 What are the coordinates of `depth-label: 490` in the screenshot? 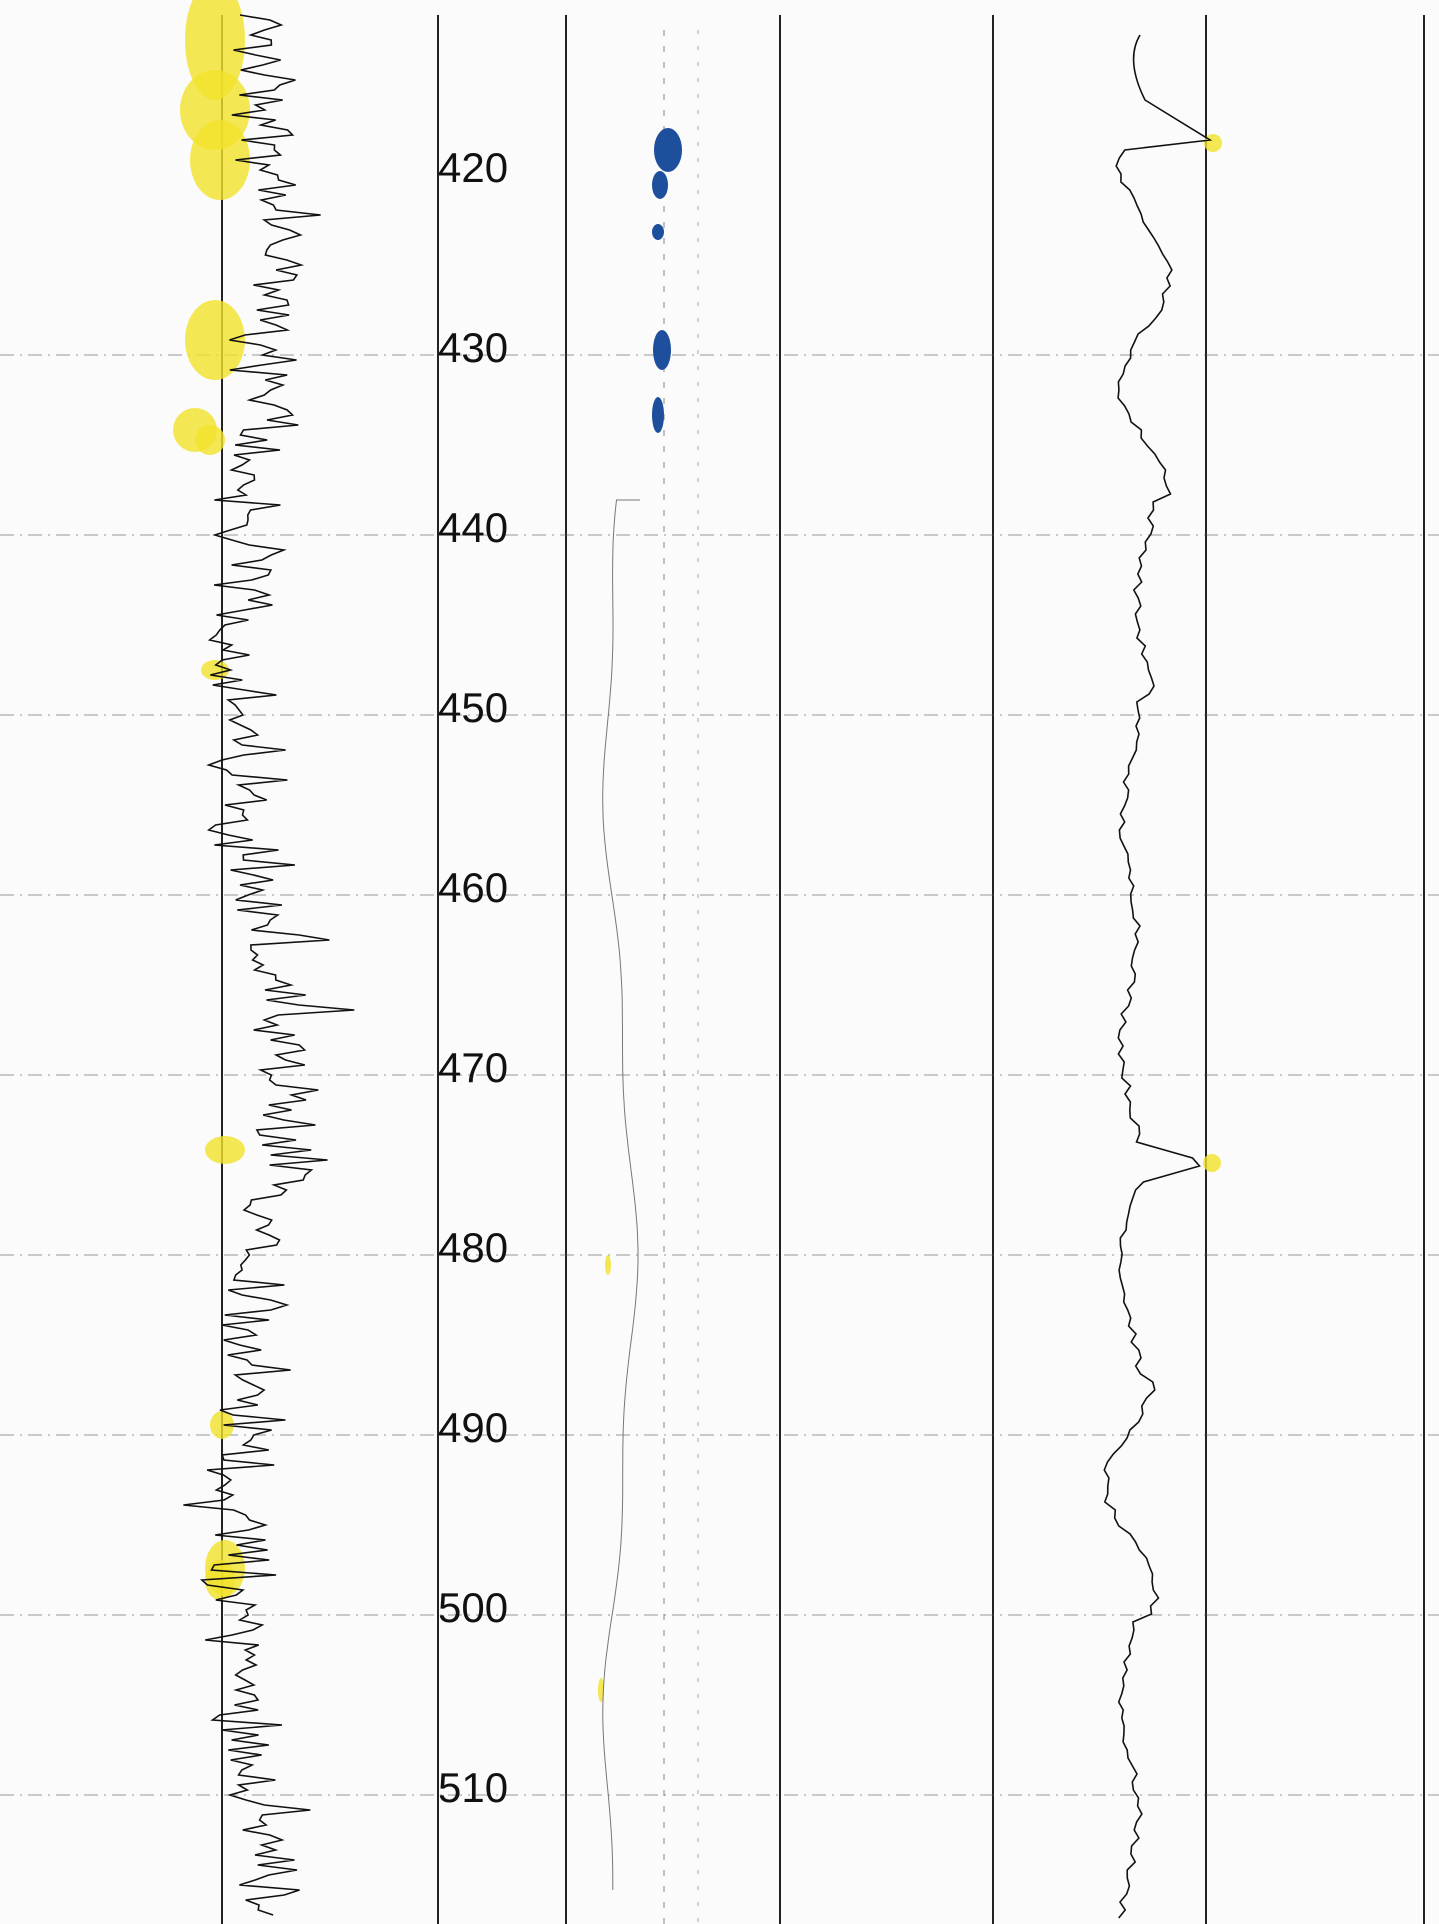 It's located at (473, 1427).